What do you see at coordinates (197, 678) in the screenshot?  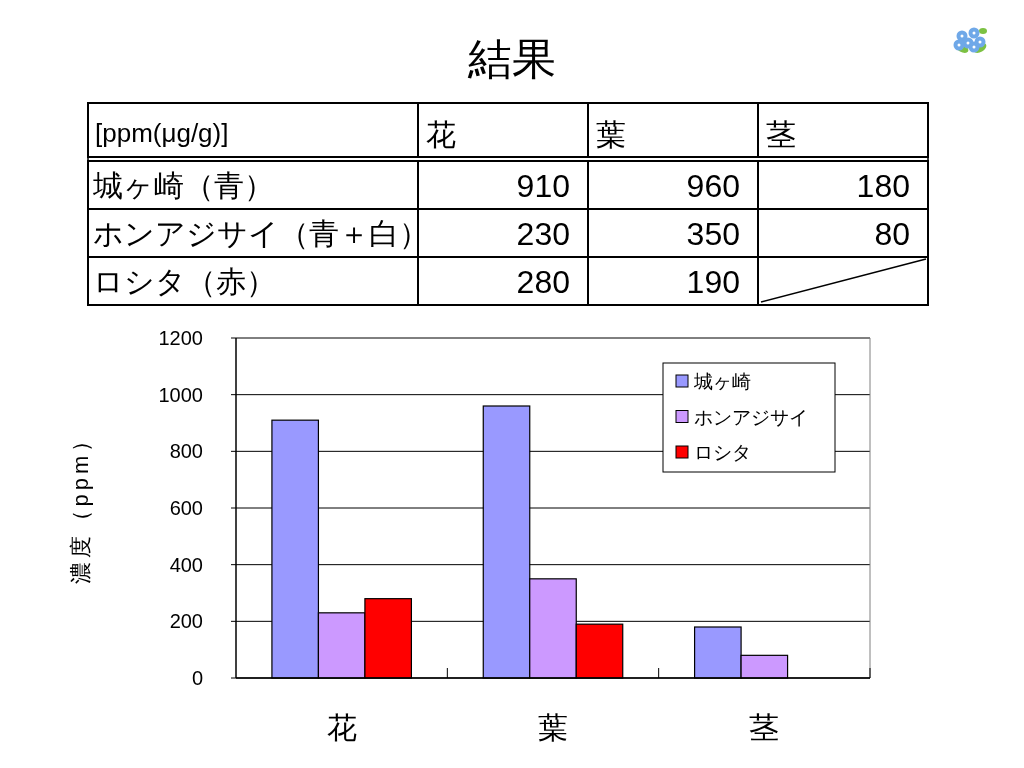 I see `y-tick-label: 0` at bounding box center [197, 678].